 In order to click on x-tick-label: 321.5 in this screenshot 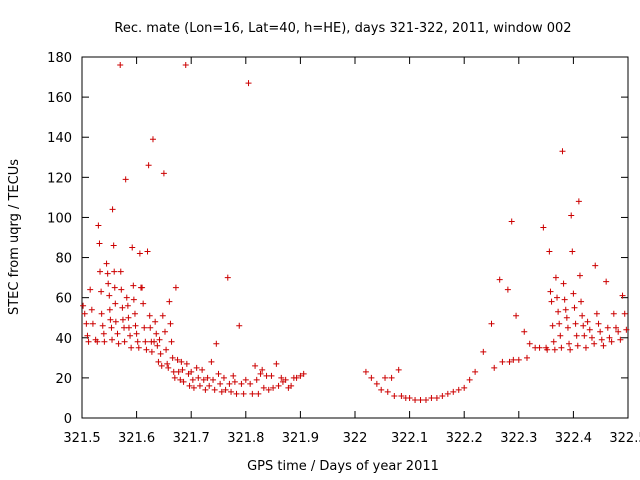, I will do `click(81, 438)`.